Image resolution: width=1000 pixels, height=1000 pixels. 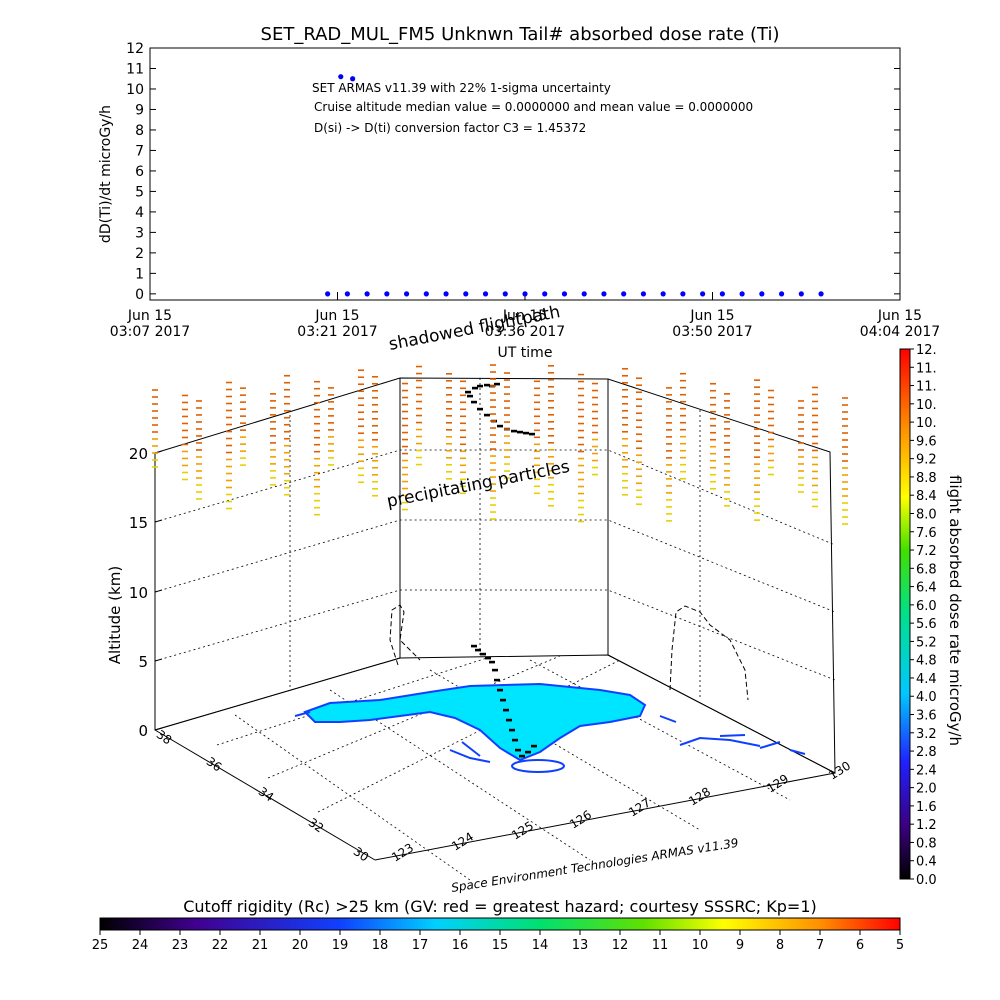 I want to click on colorbar-tick-label: 5.6, so click(x=926, y=624).